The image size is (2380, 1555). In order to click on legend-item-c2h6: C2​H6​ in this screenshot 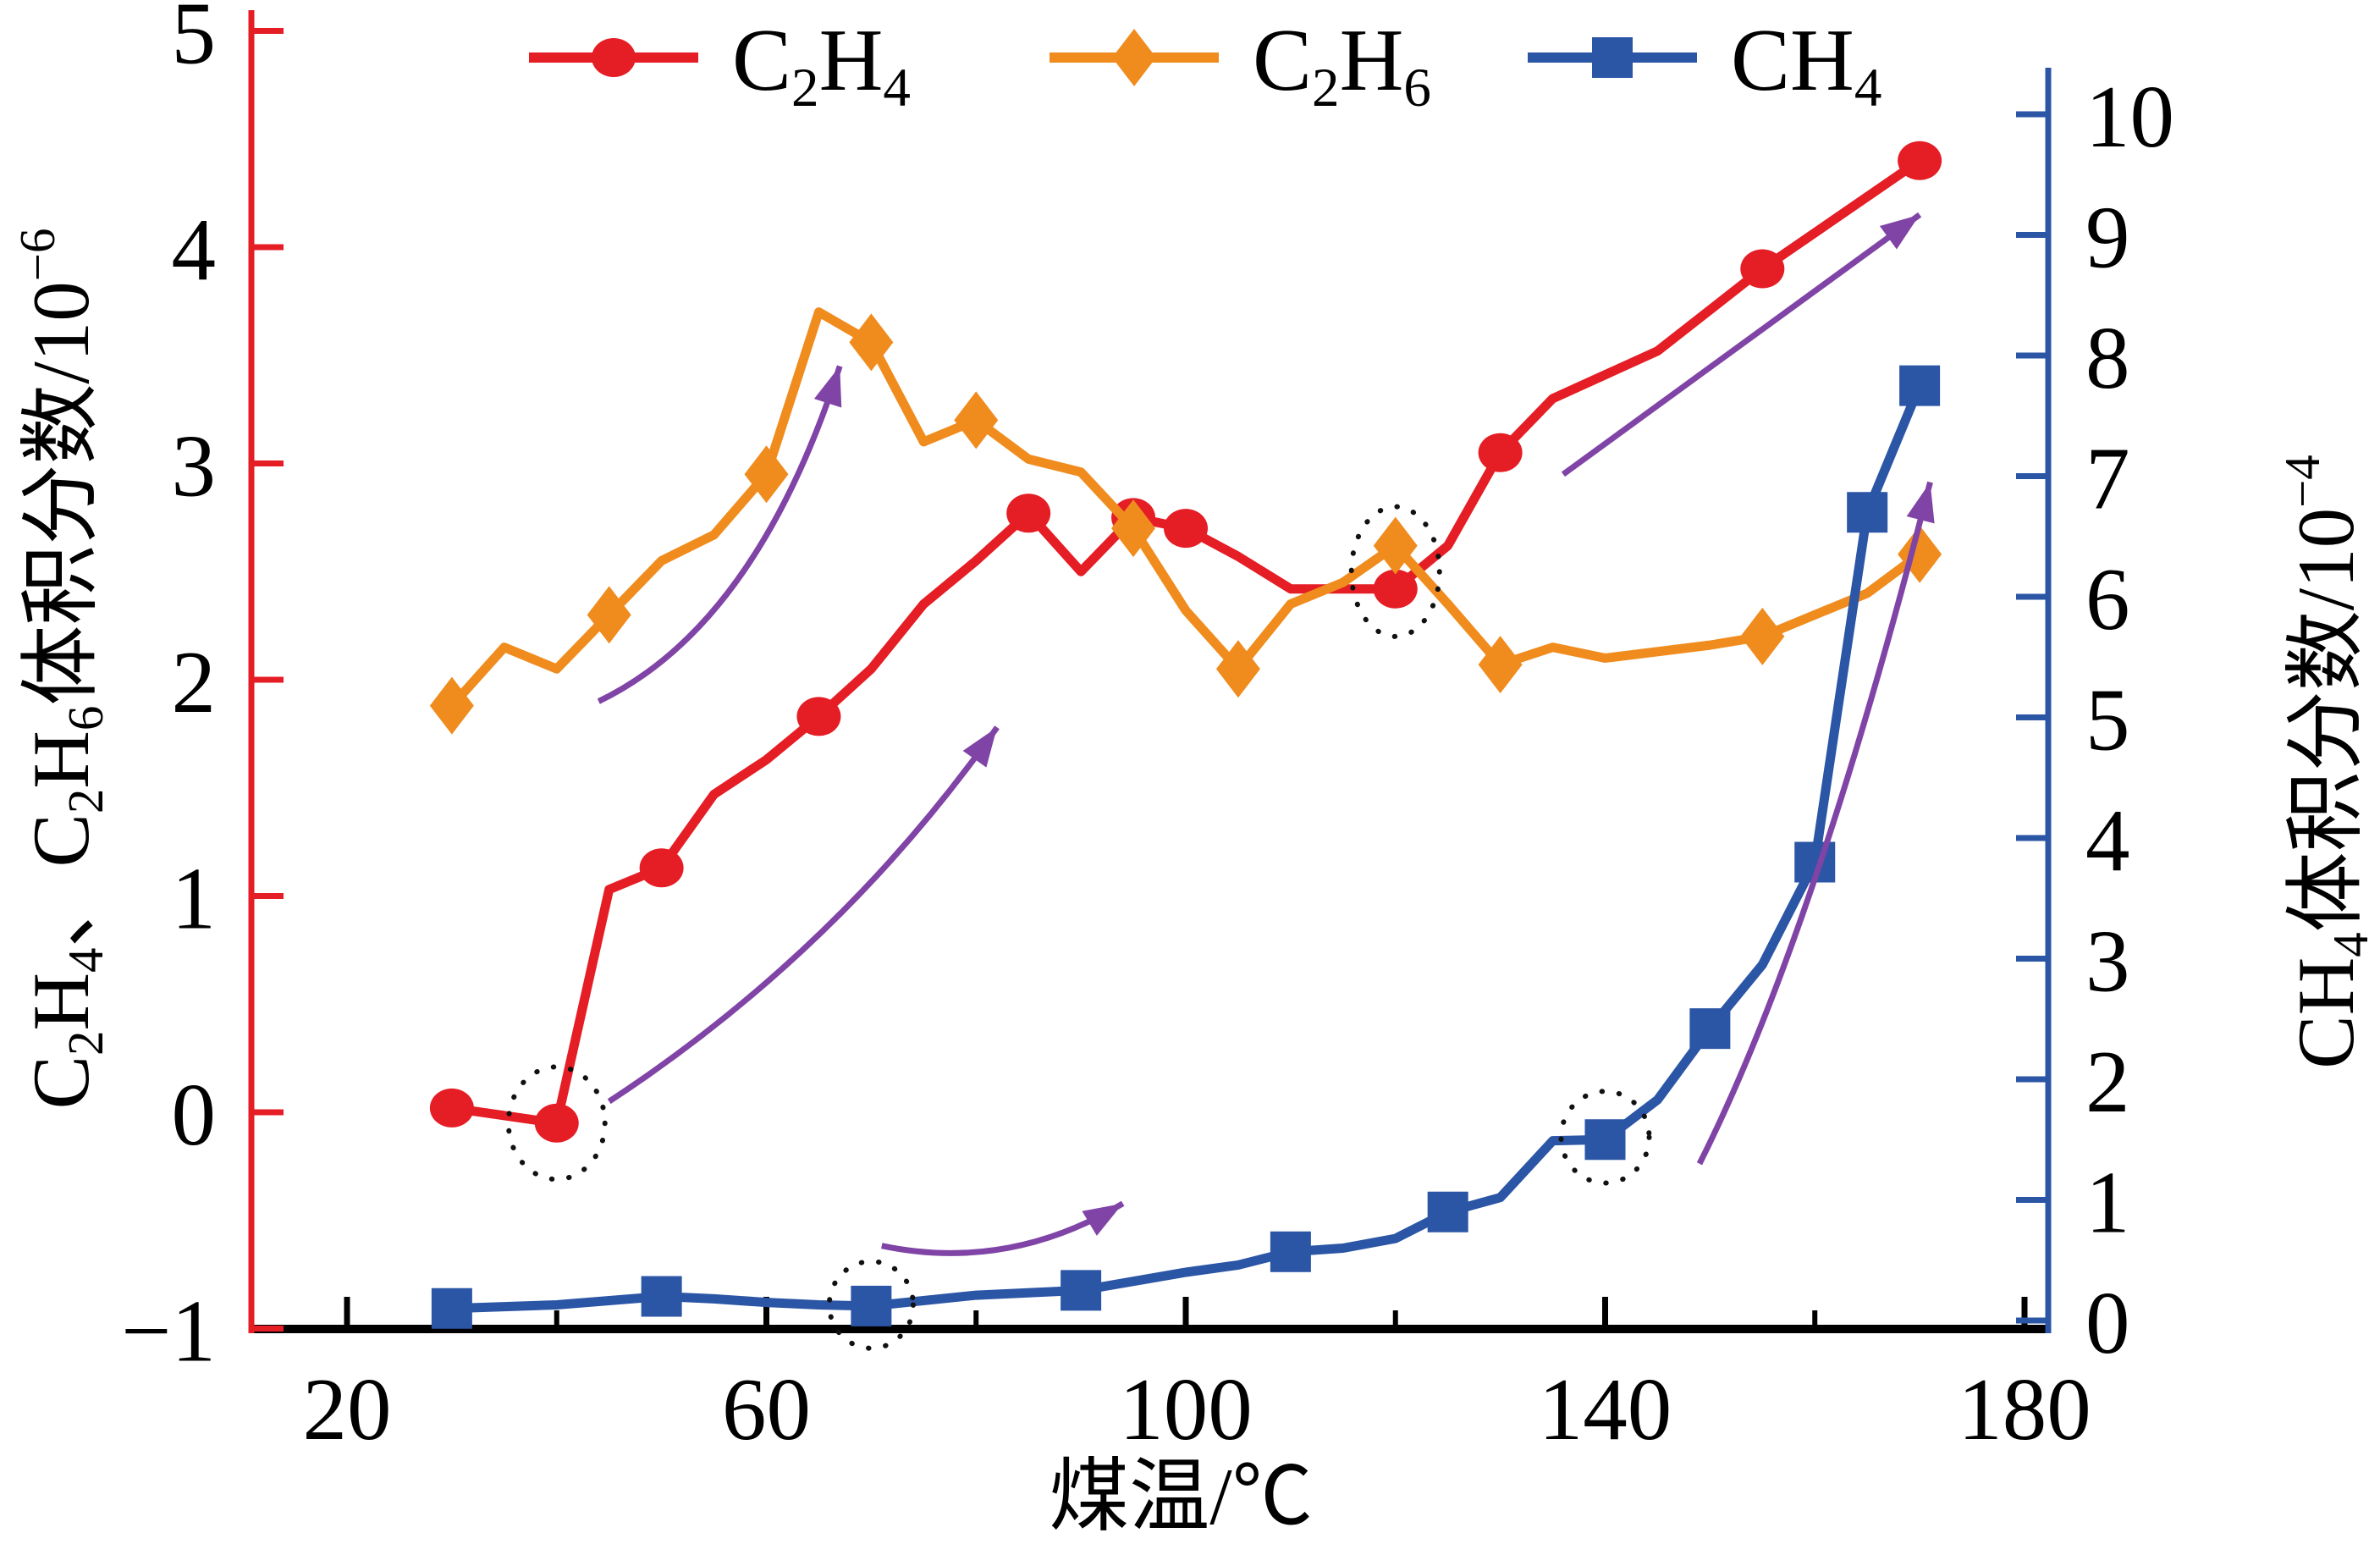, I will do `click(1240, 64)`.